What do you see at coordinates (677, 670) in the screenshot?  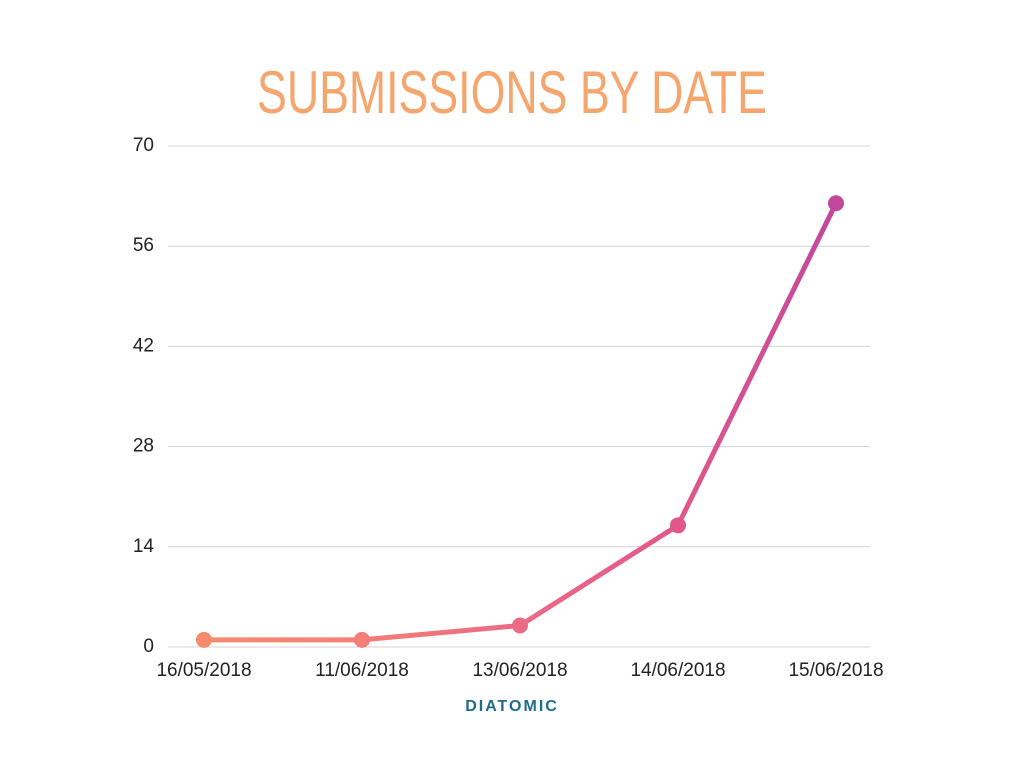 I see `x-tick-label: 14/06/2018` at bounding box center [677, 670].